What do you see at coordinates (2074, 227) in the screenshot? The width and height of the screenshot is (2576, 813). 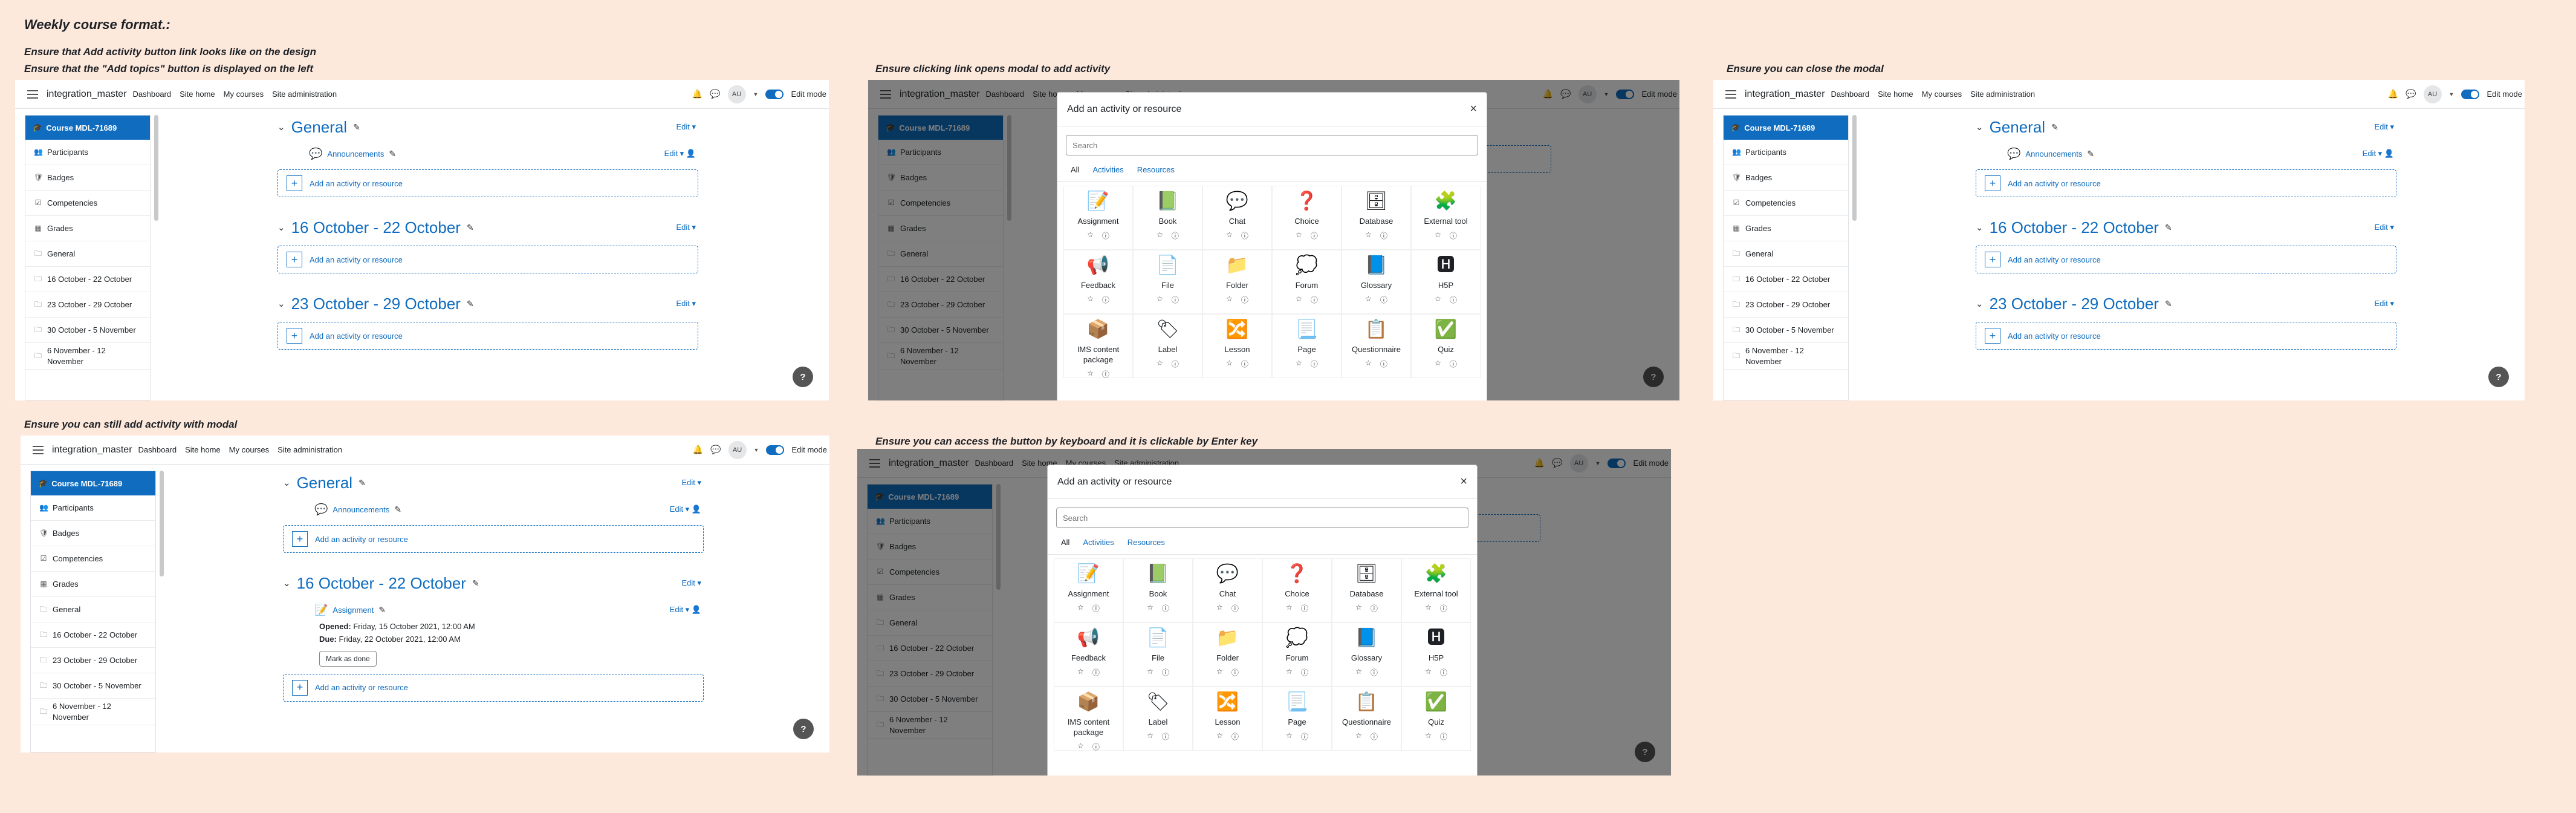 I see `section-title: 16 October - 22 October` at bounding box center [2074, 227].